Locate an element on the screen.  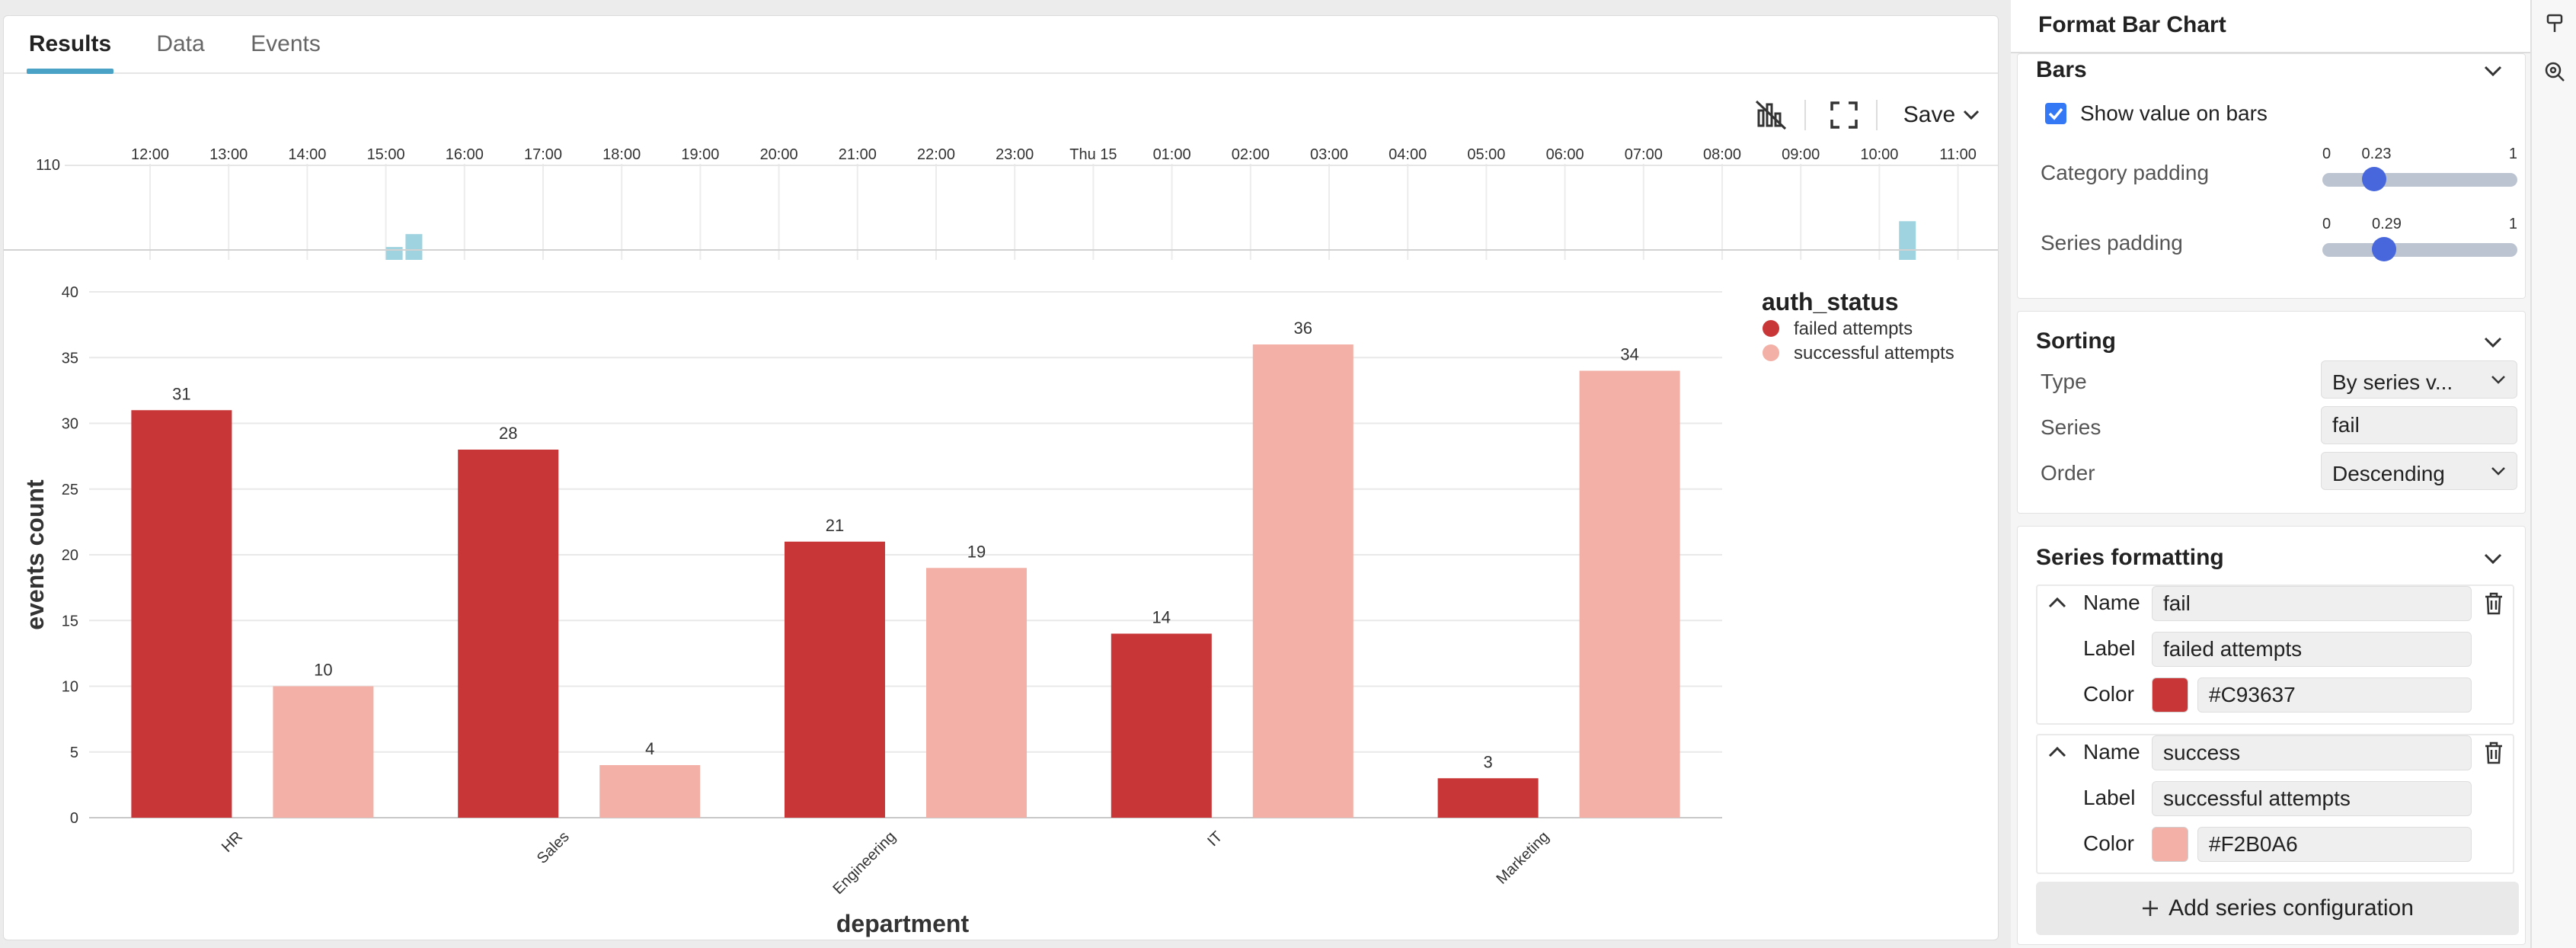
bar-value-label: 28 is located at coordinates (508, 434).